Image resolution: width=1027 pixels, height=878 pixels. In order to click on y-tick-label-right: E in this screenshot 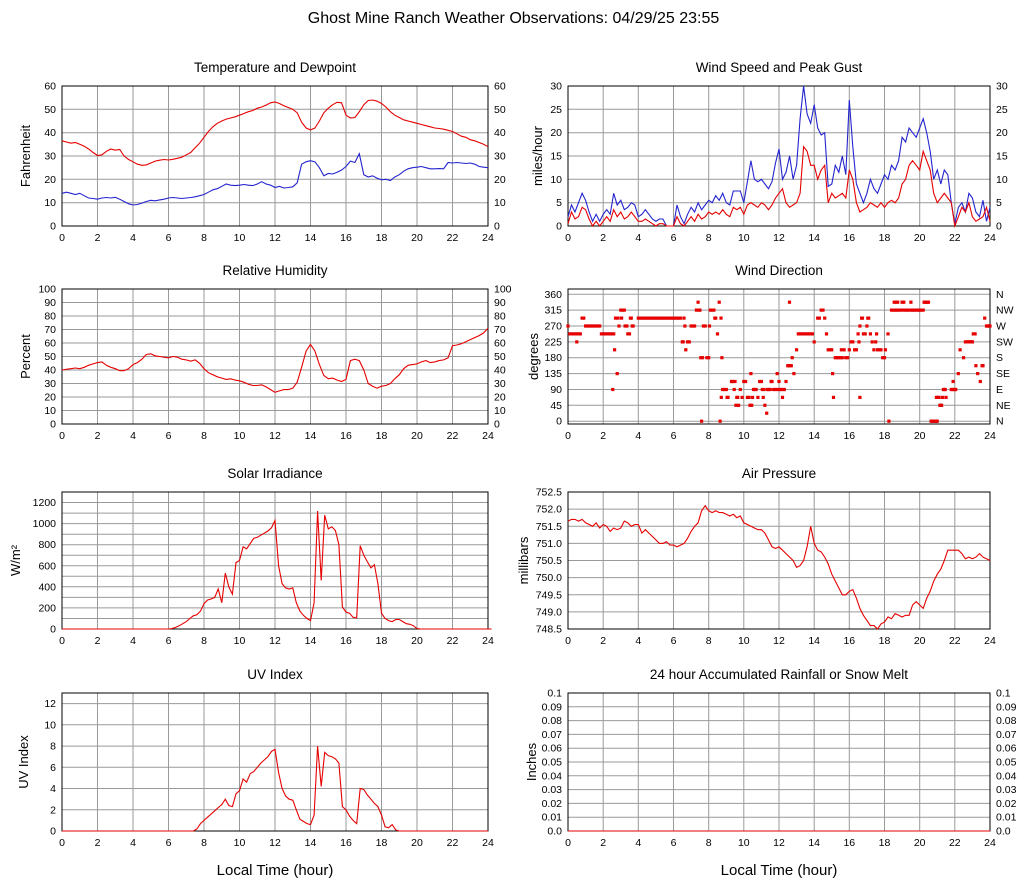, I will do `click(999, 390)`.